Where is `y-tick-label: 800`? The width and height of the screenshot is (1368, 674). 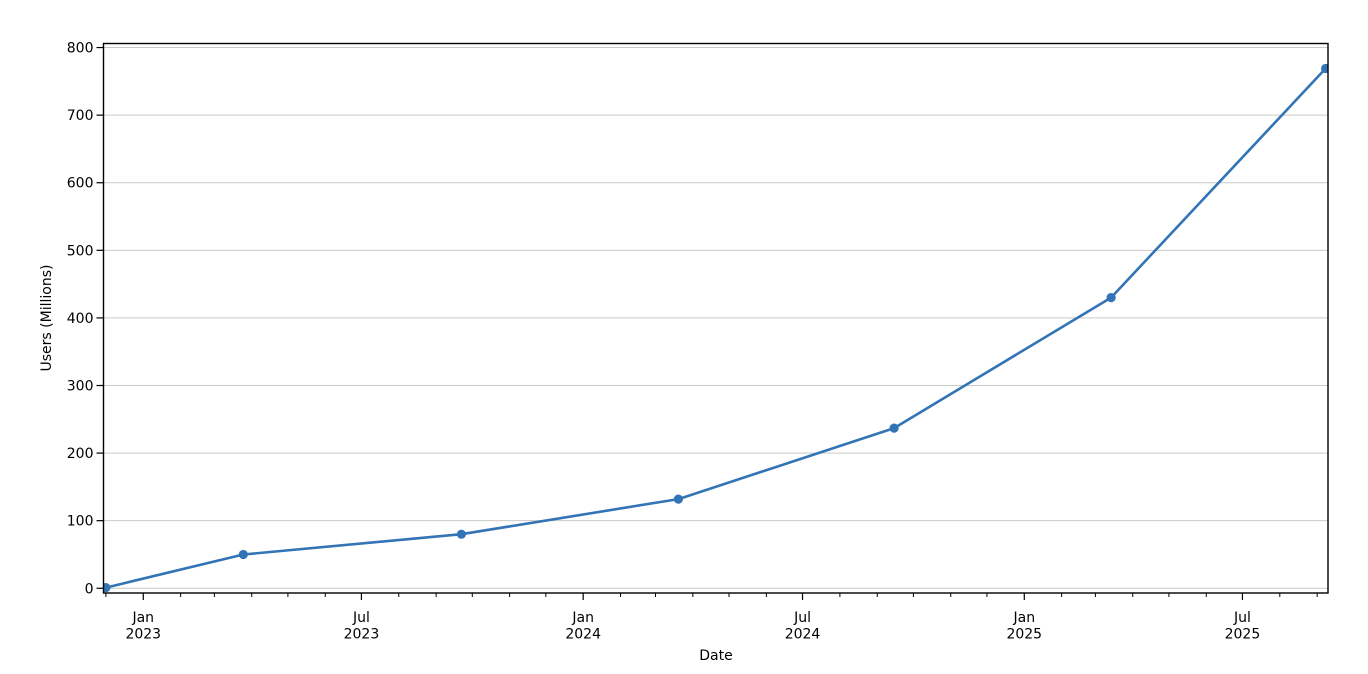 y-tick-label: 800 is located at coordinates (80, 49).